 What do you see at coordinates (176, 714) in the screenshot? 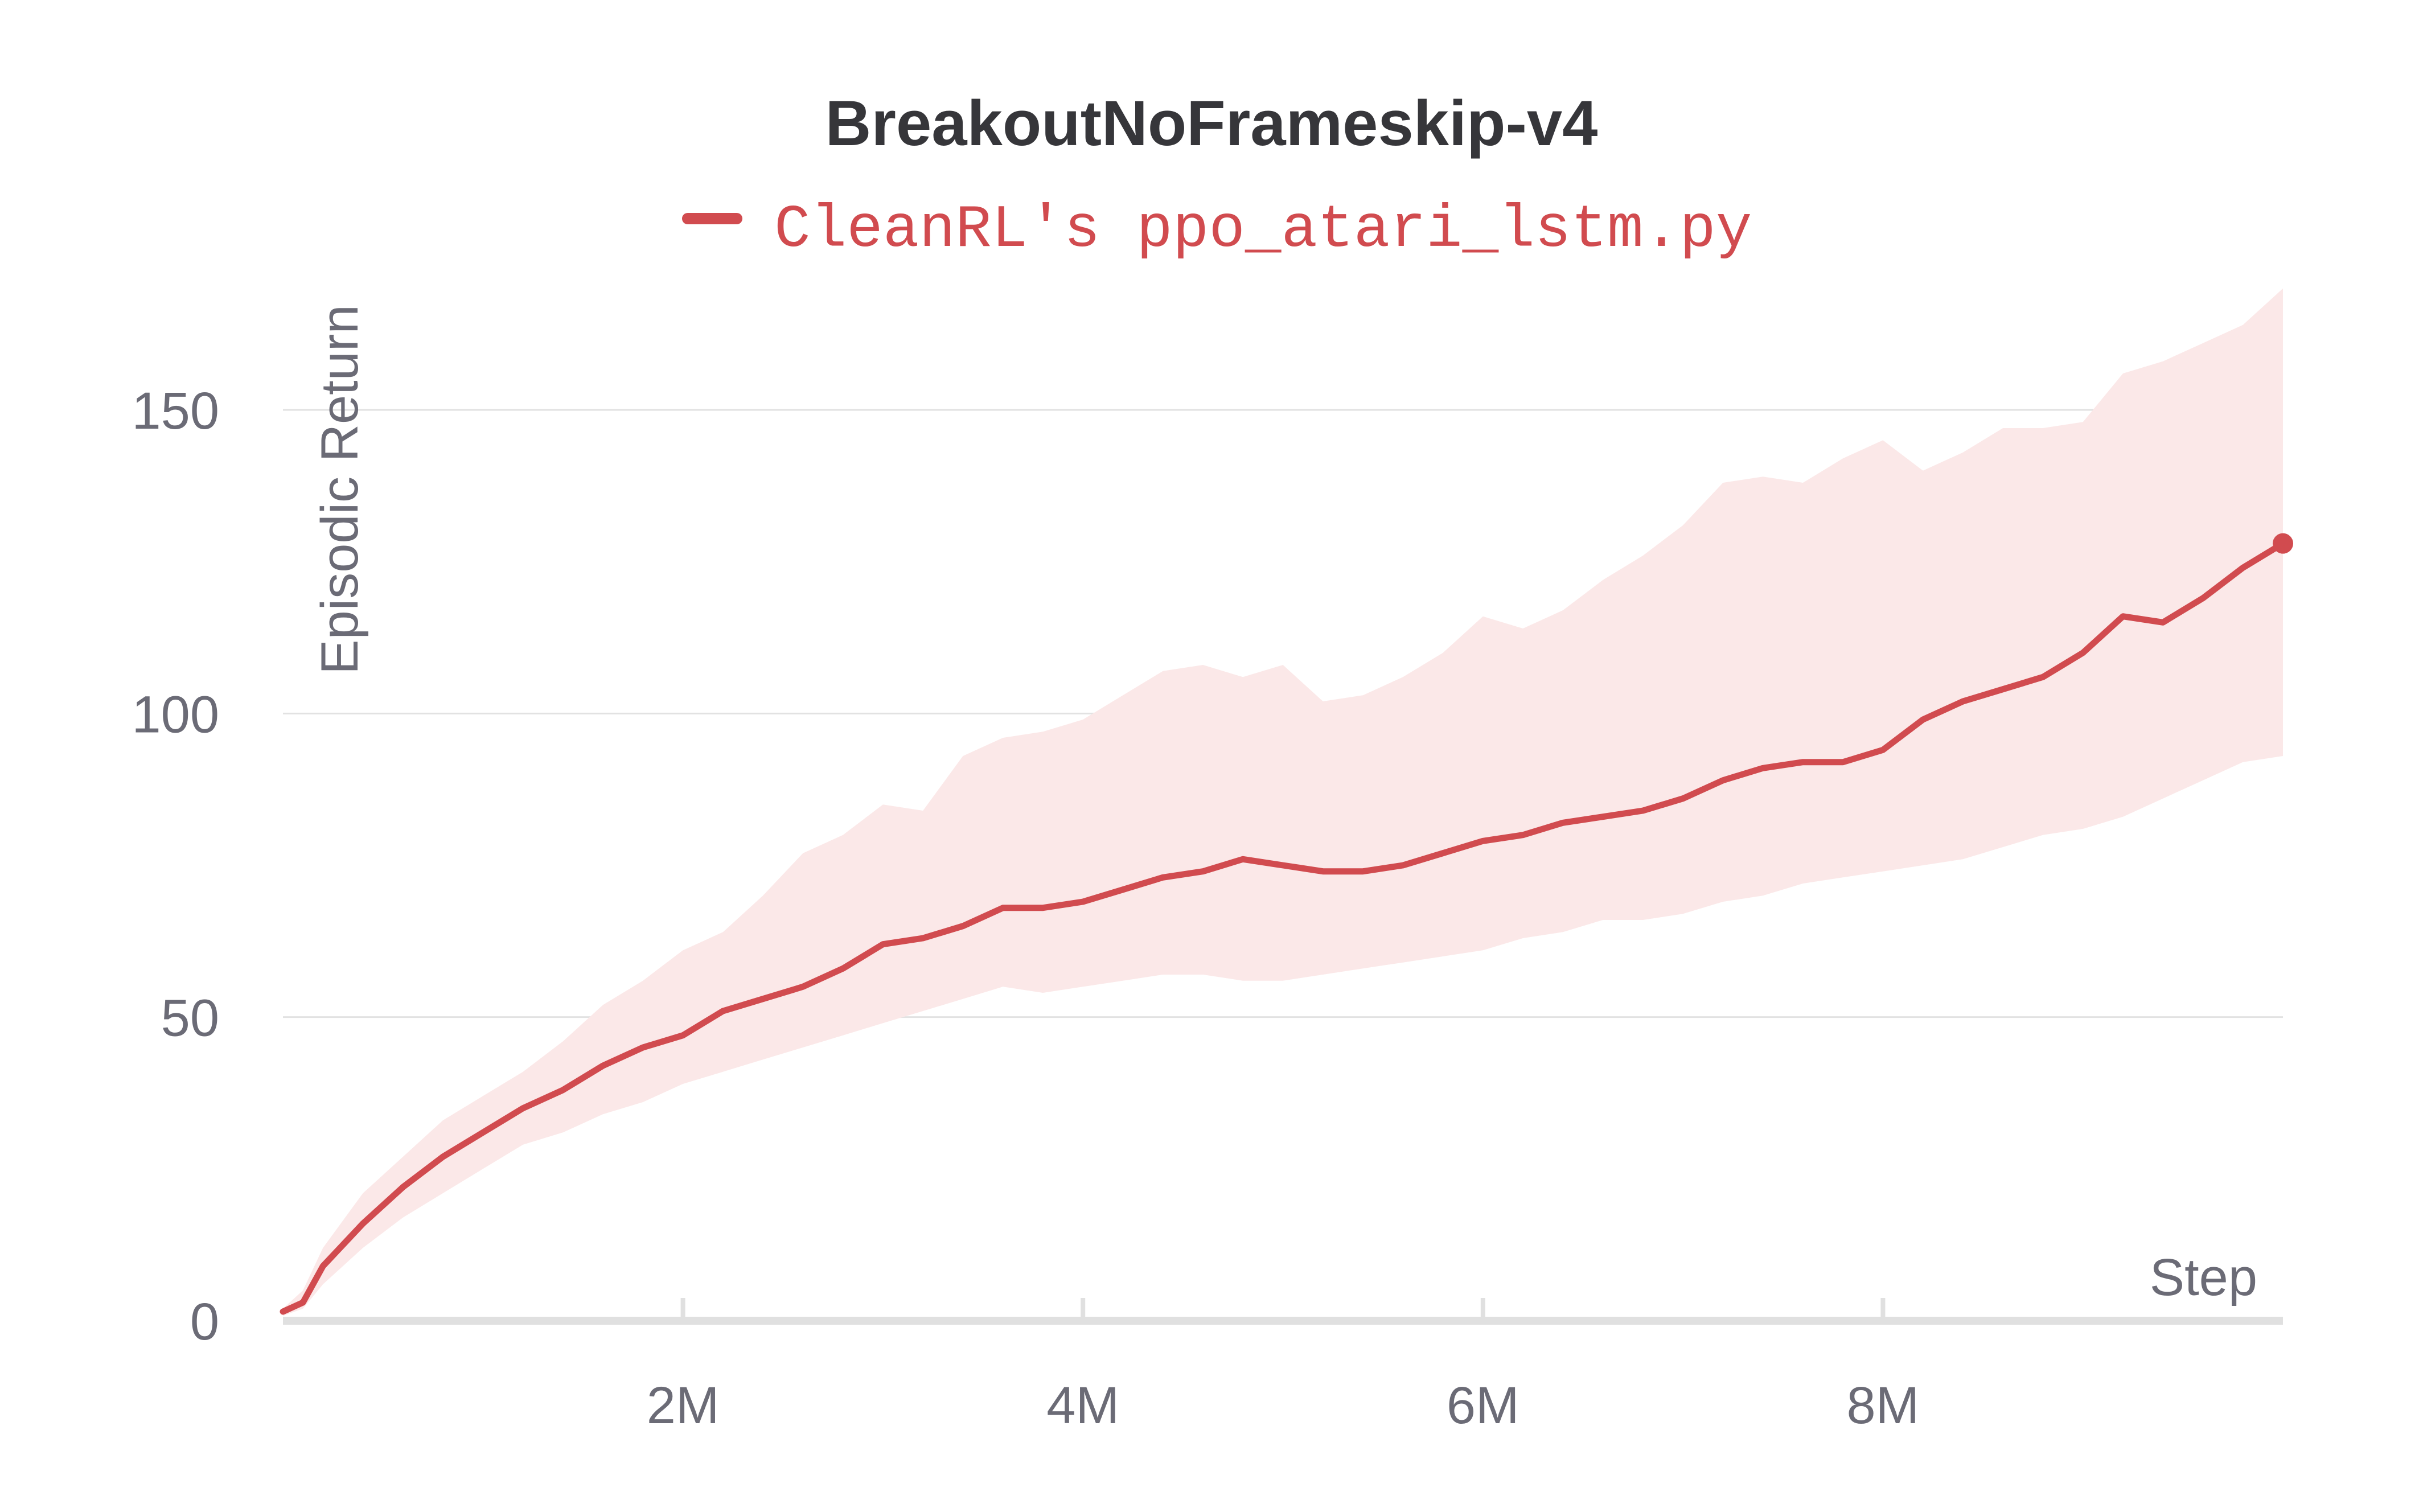
I see `y-tick-label-100: 100` at bounding box center [176, 714].